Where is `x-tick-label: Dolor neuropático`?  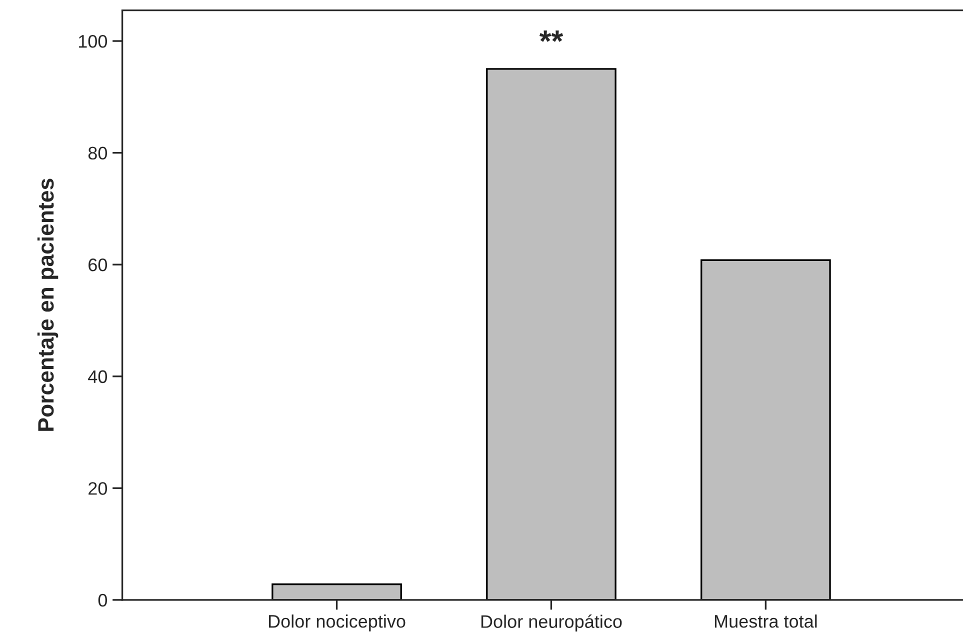
x-tick-label: Dolor neuropático is located at coordinates (551, 623).